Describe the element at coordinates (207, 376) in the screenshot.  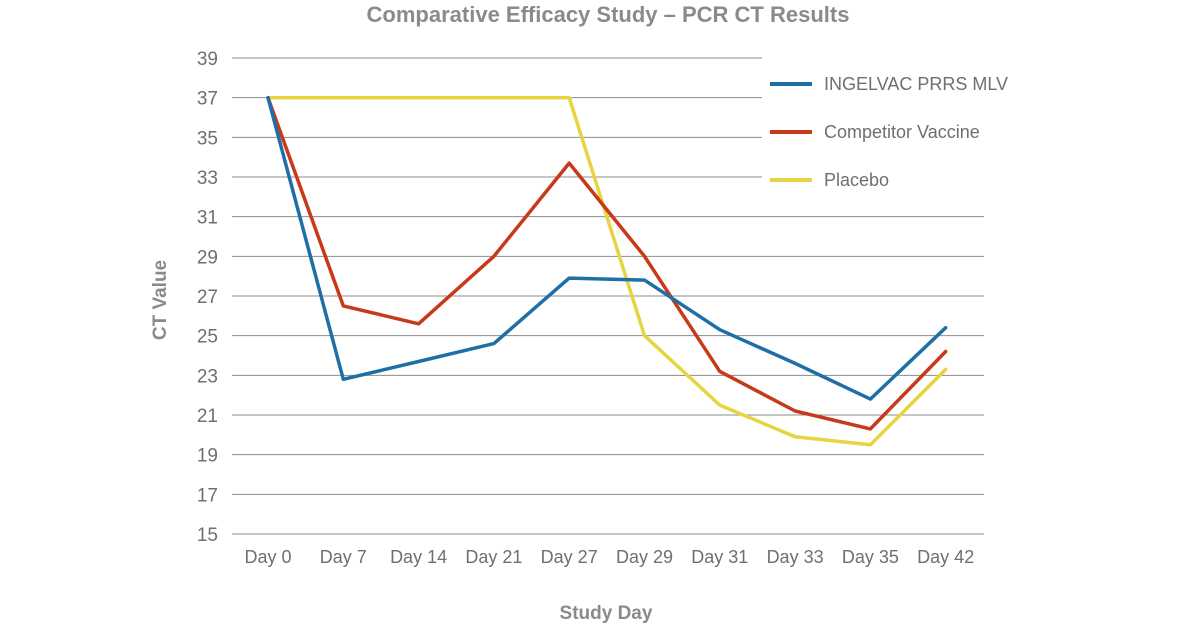
I see `y-tick-label: 23` at that location.